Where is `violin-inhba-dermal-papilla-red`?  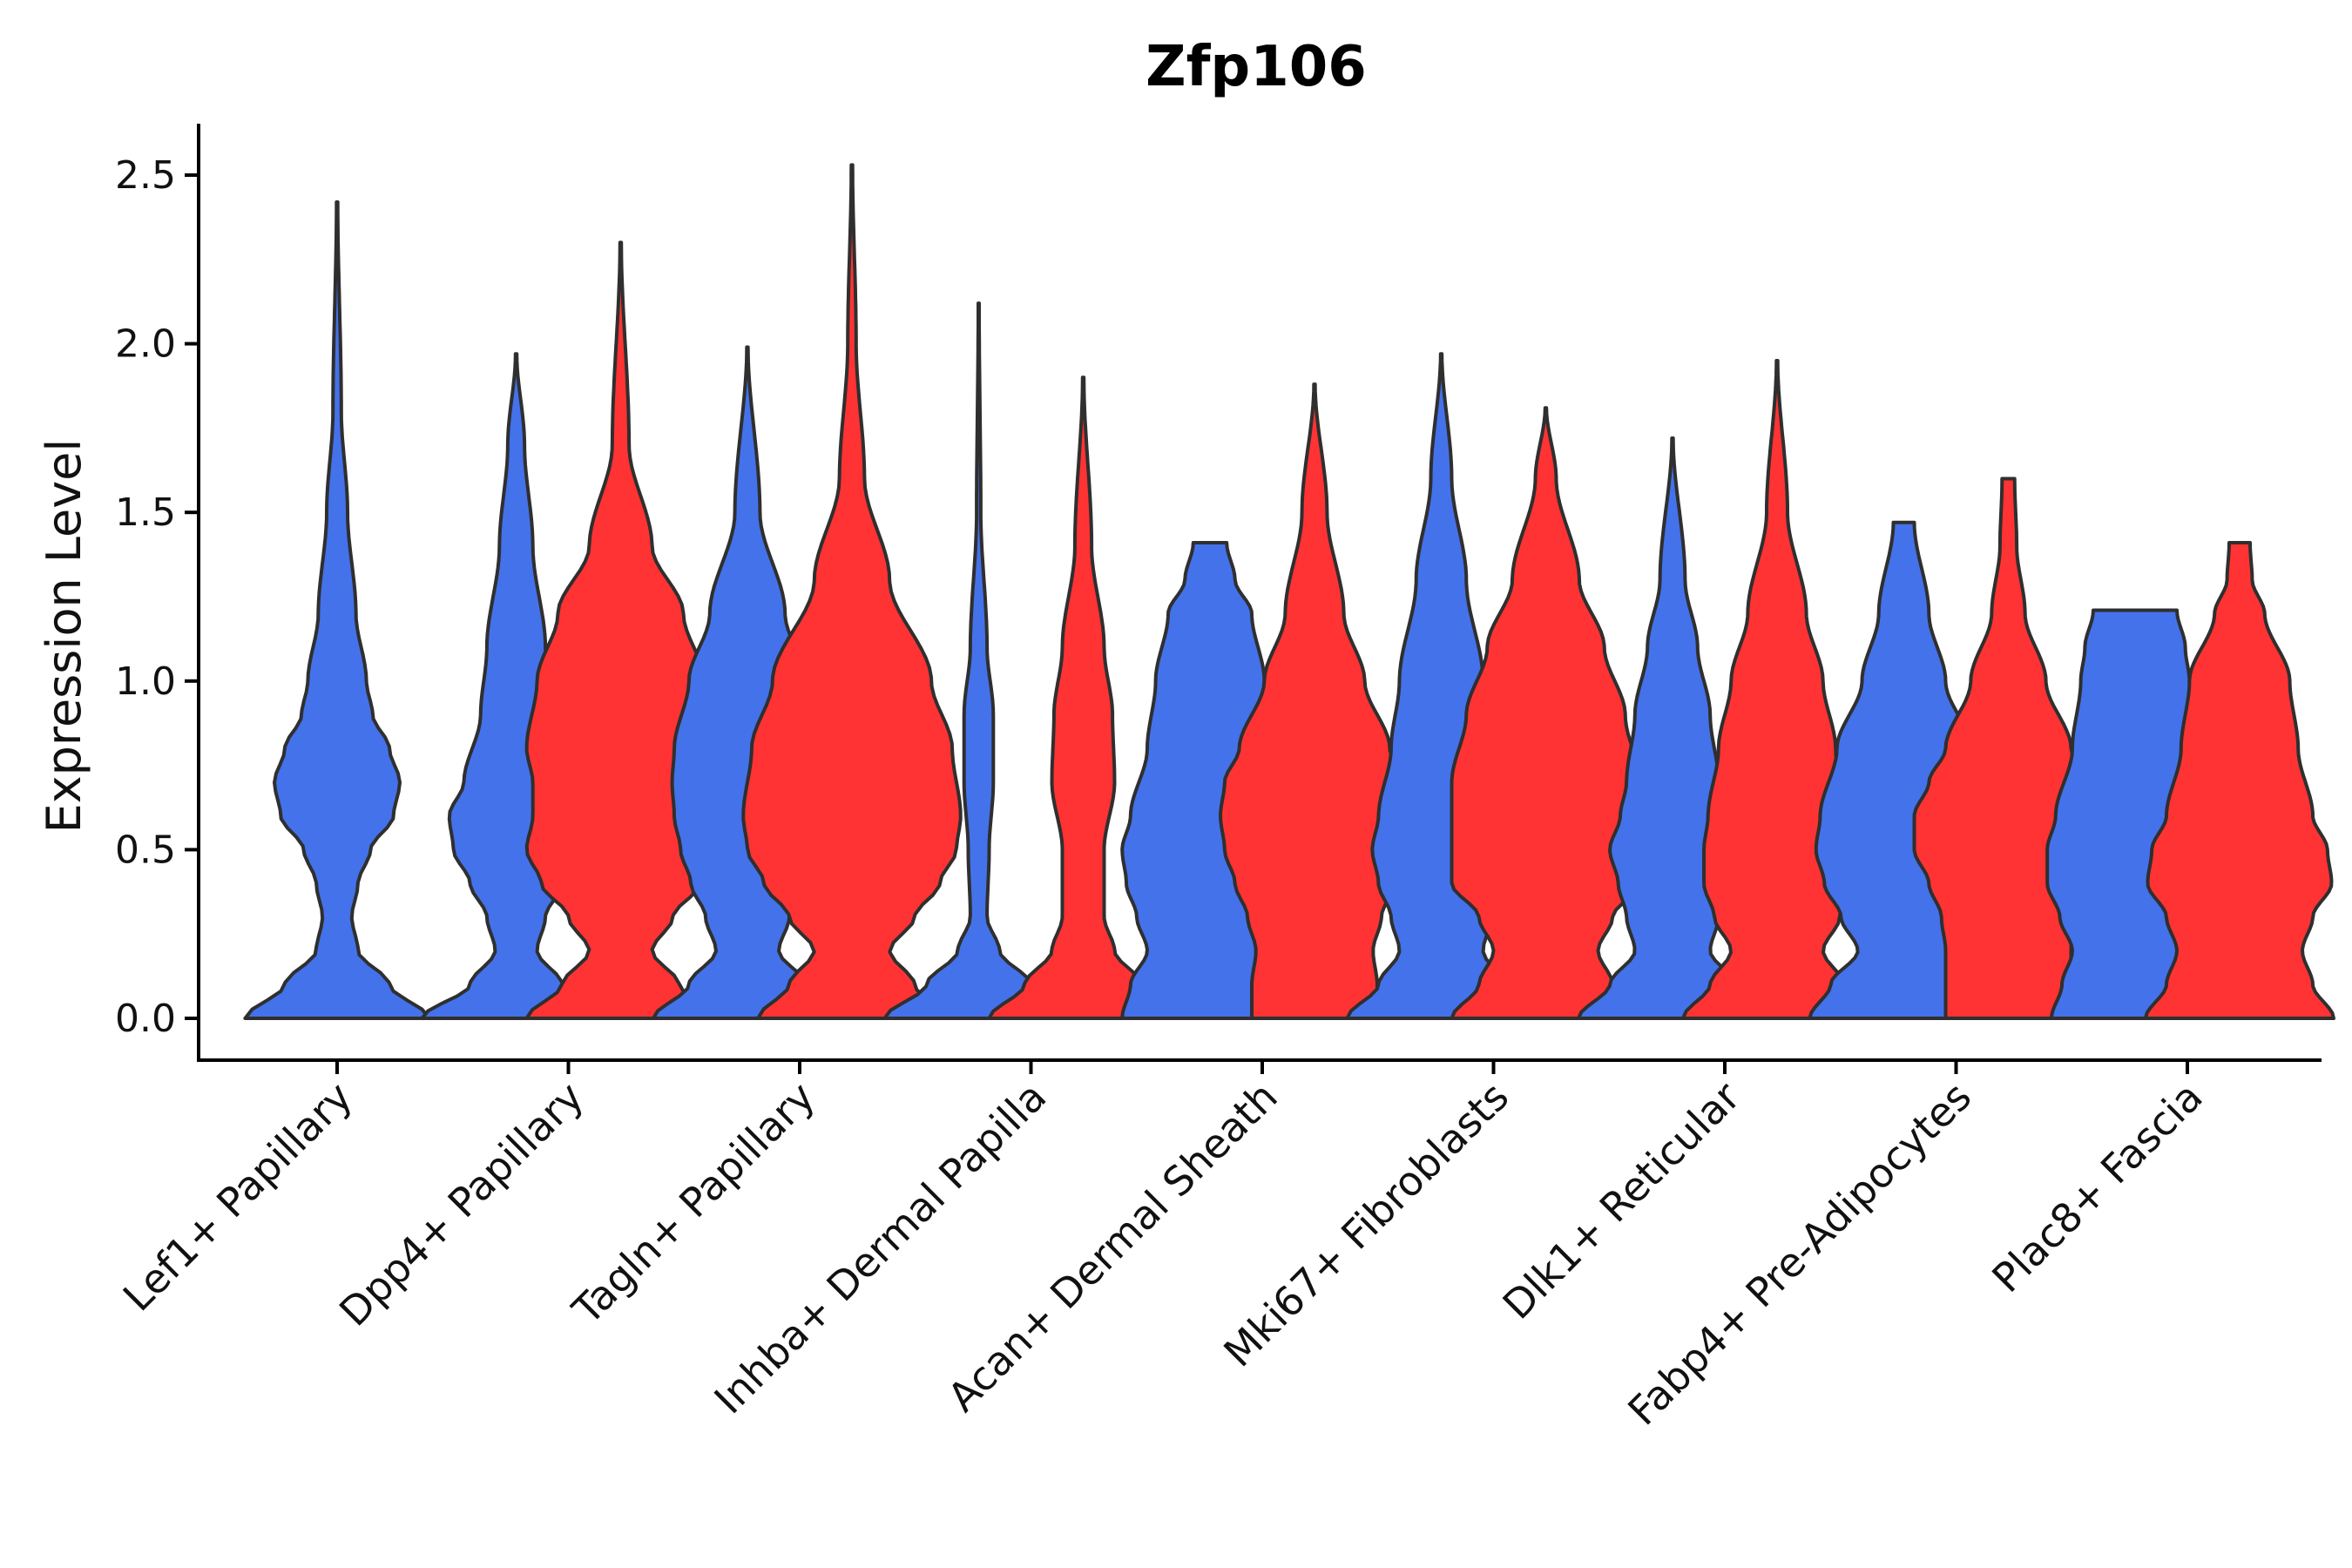 violin-inhba-dermal-papilla-red is located at coordinates (1083, 697).